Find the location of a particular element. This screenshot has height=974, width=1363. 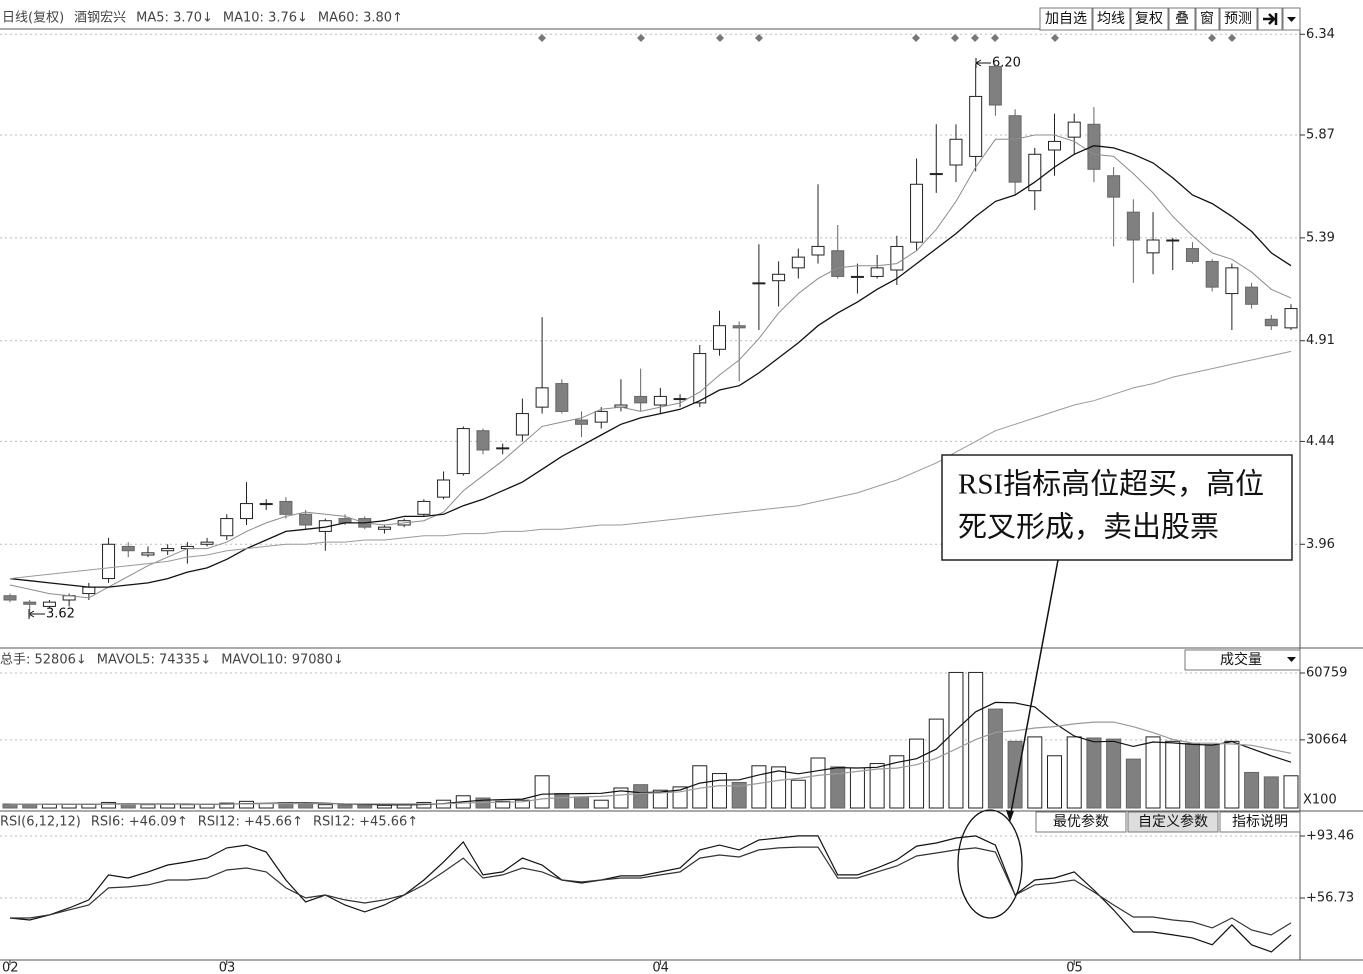

y-tick-label: 6.34 is located at coordinates (1320, 34).